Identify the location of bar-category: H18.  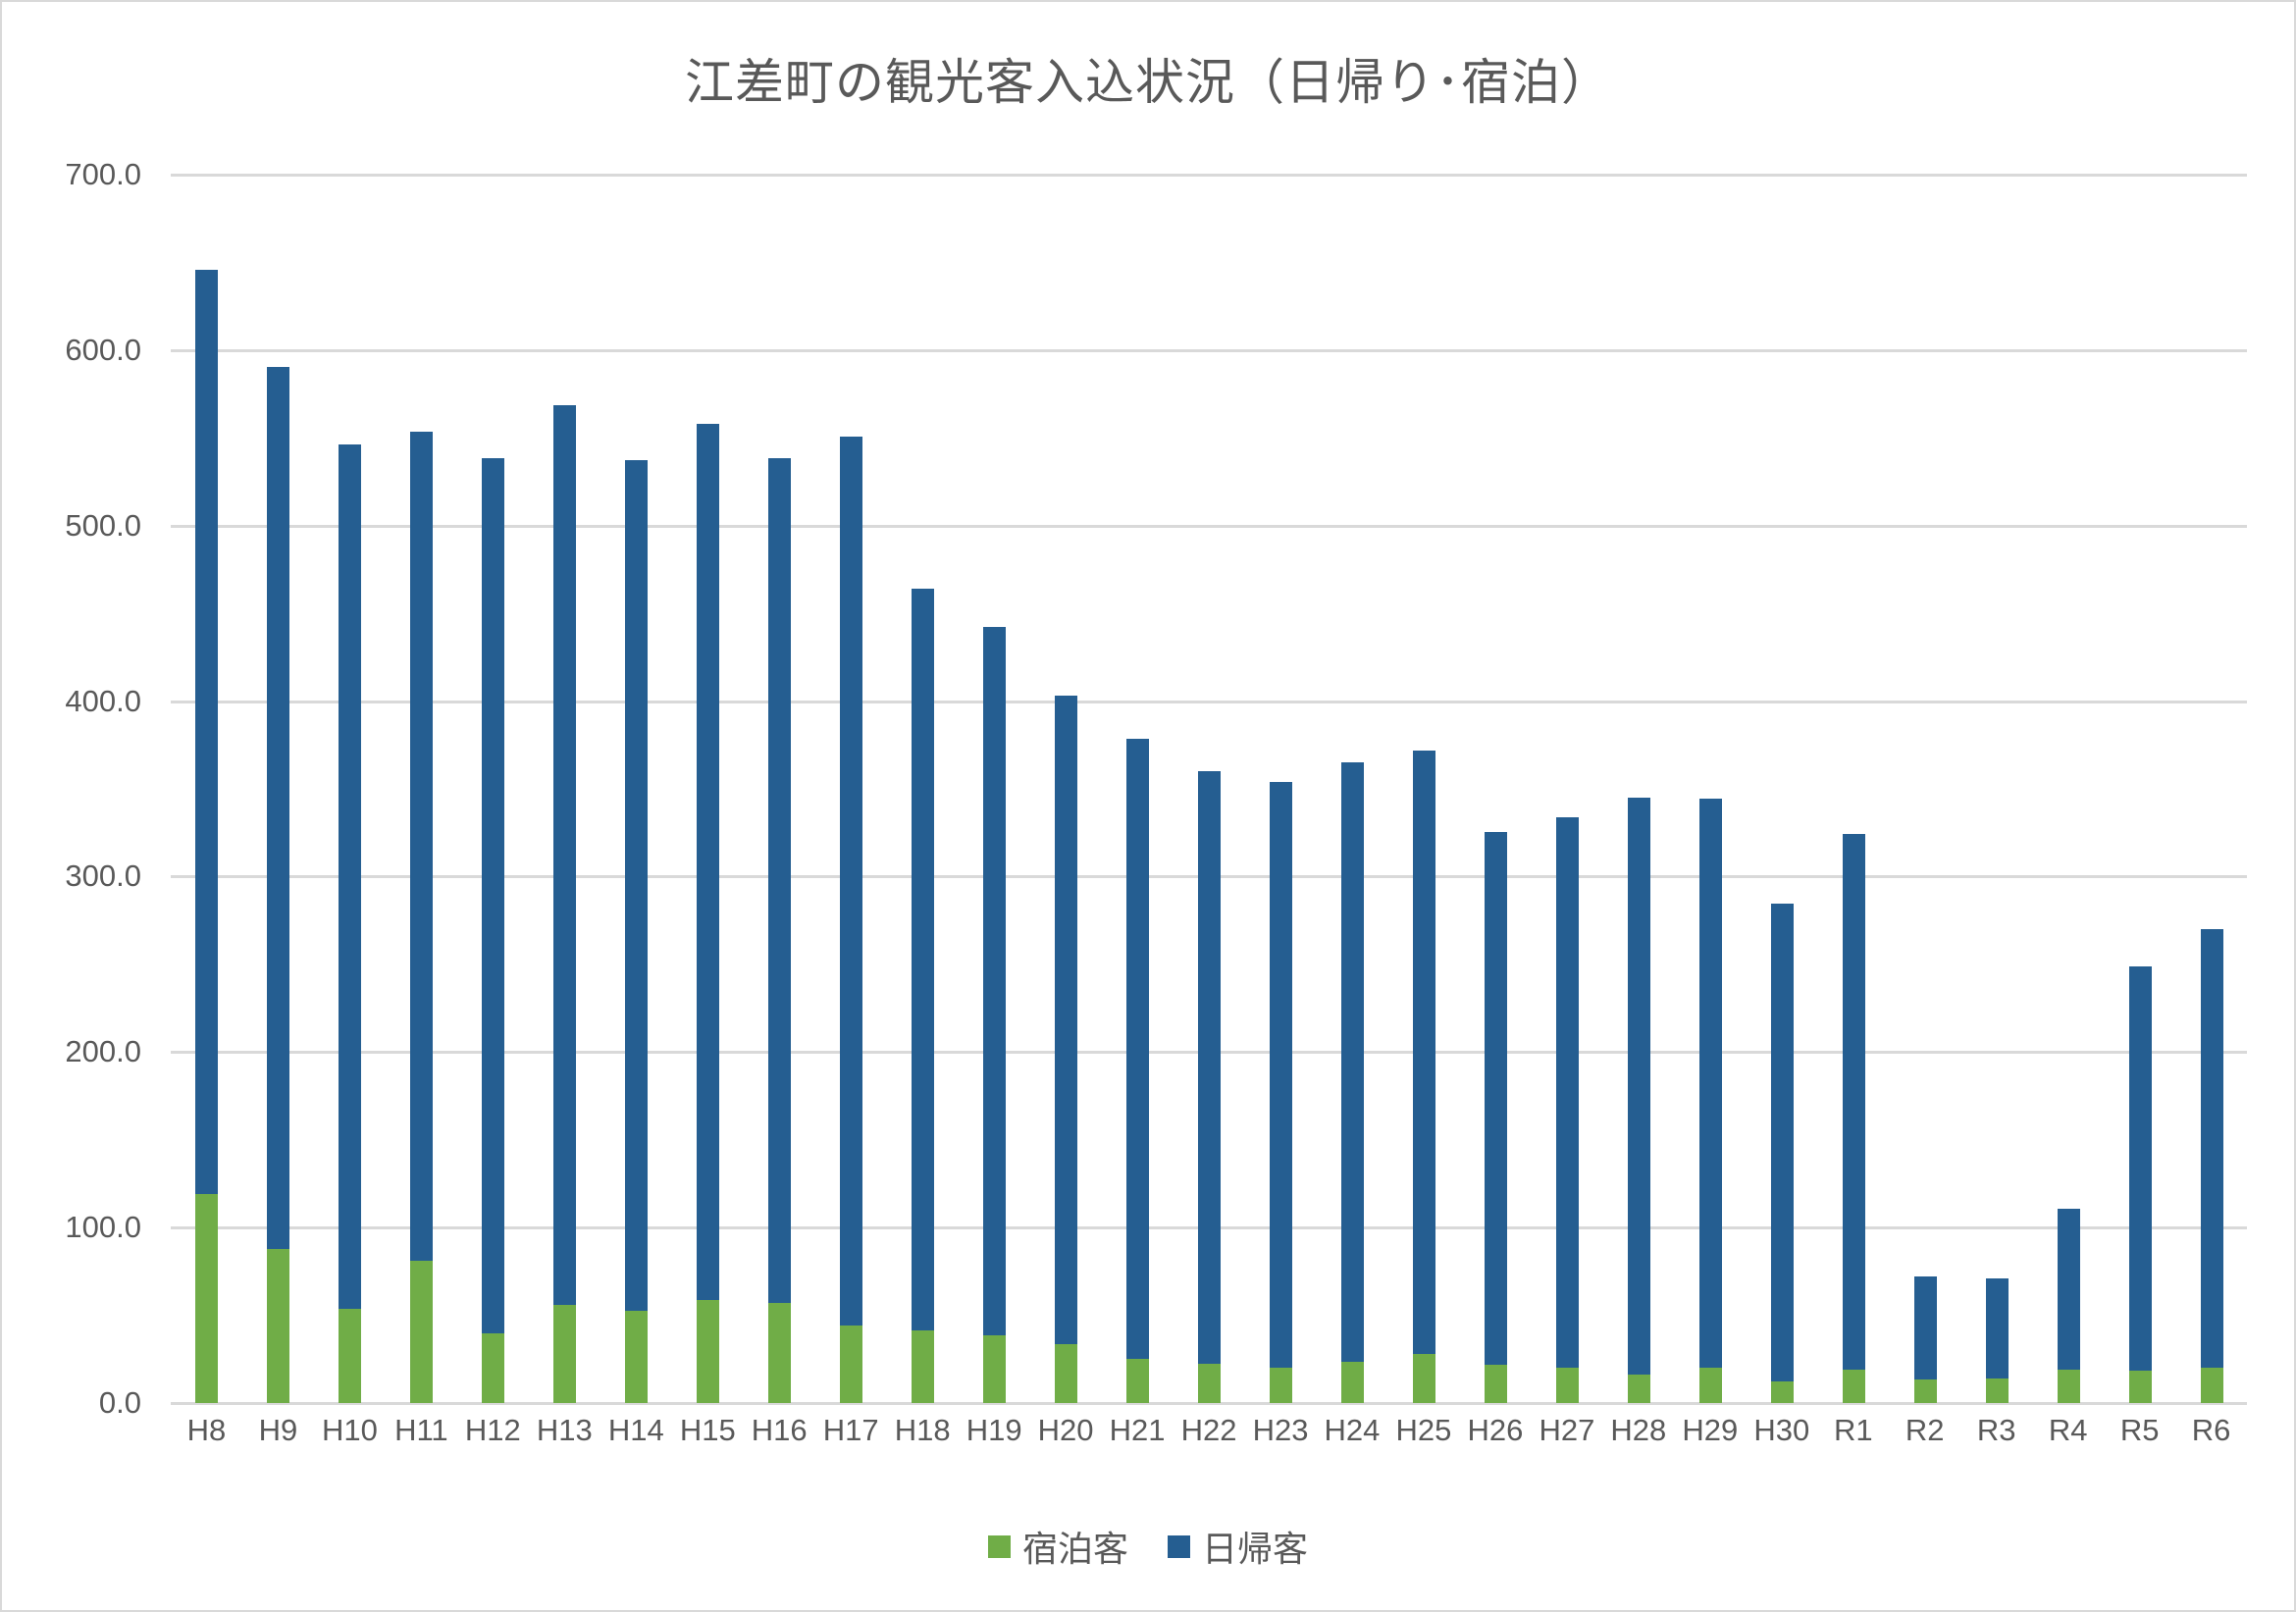
(923, 811).